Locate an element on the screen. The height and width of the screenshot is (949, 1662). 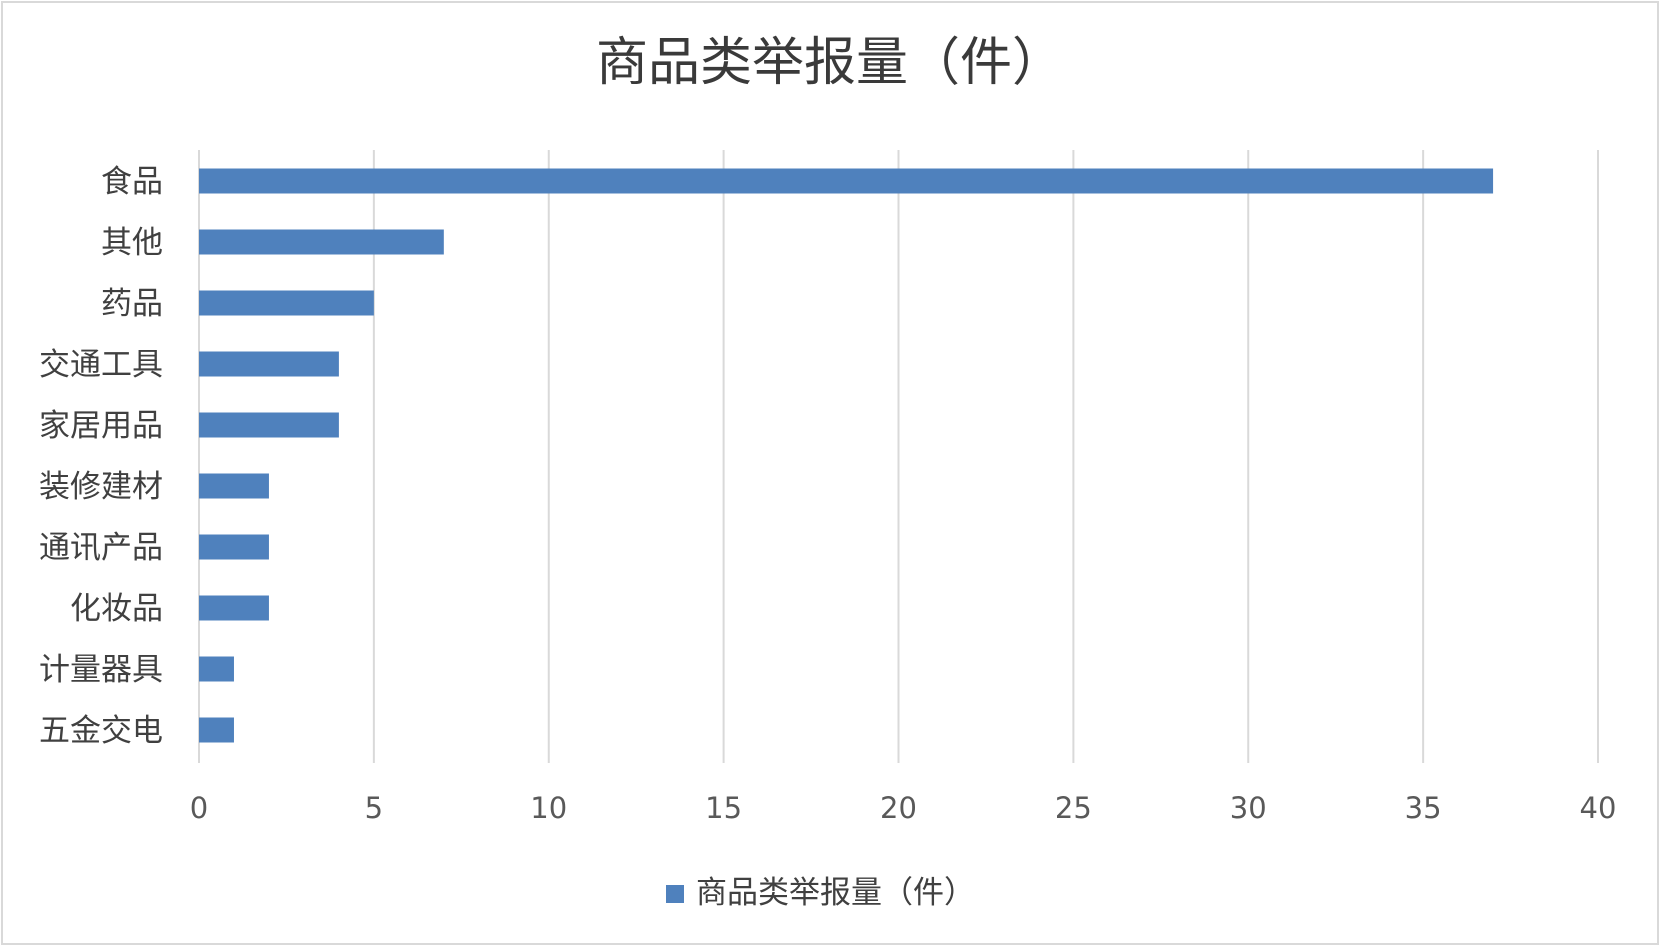
category-label: 其他 is located at coordinates (132, 243).